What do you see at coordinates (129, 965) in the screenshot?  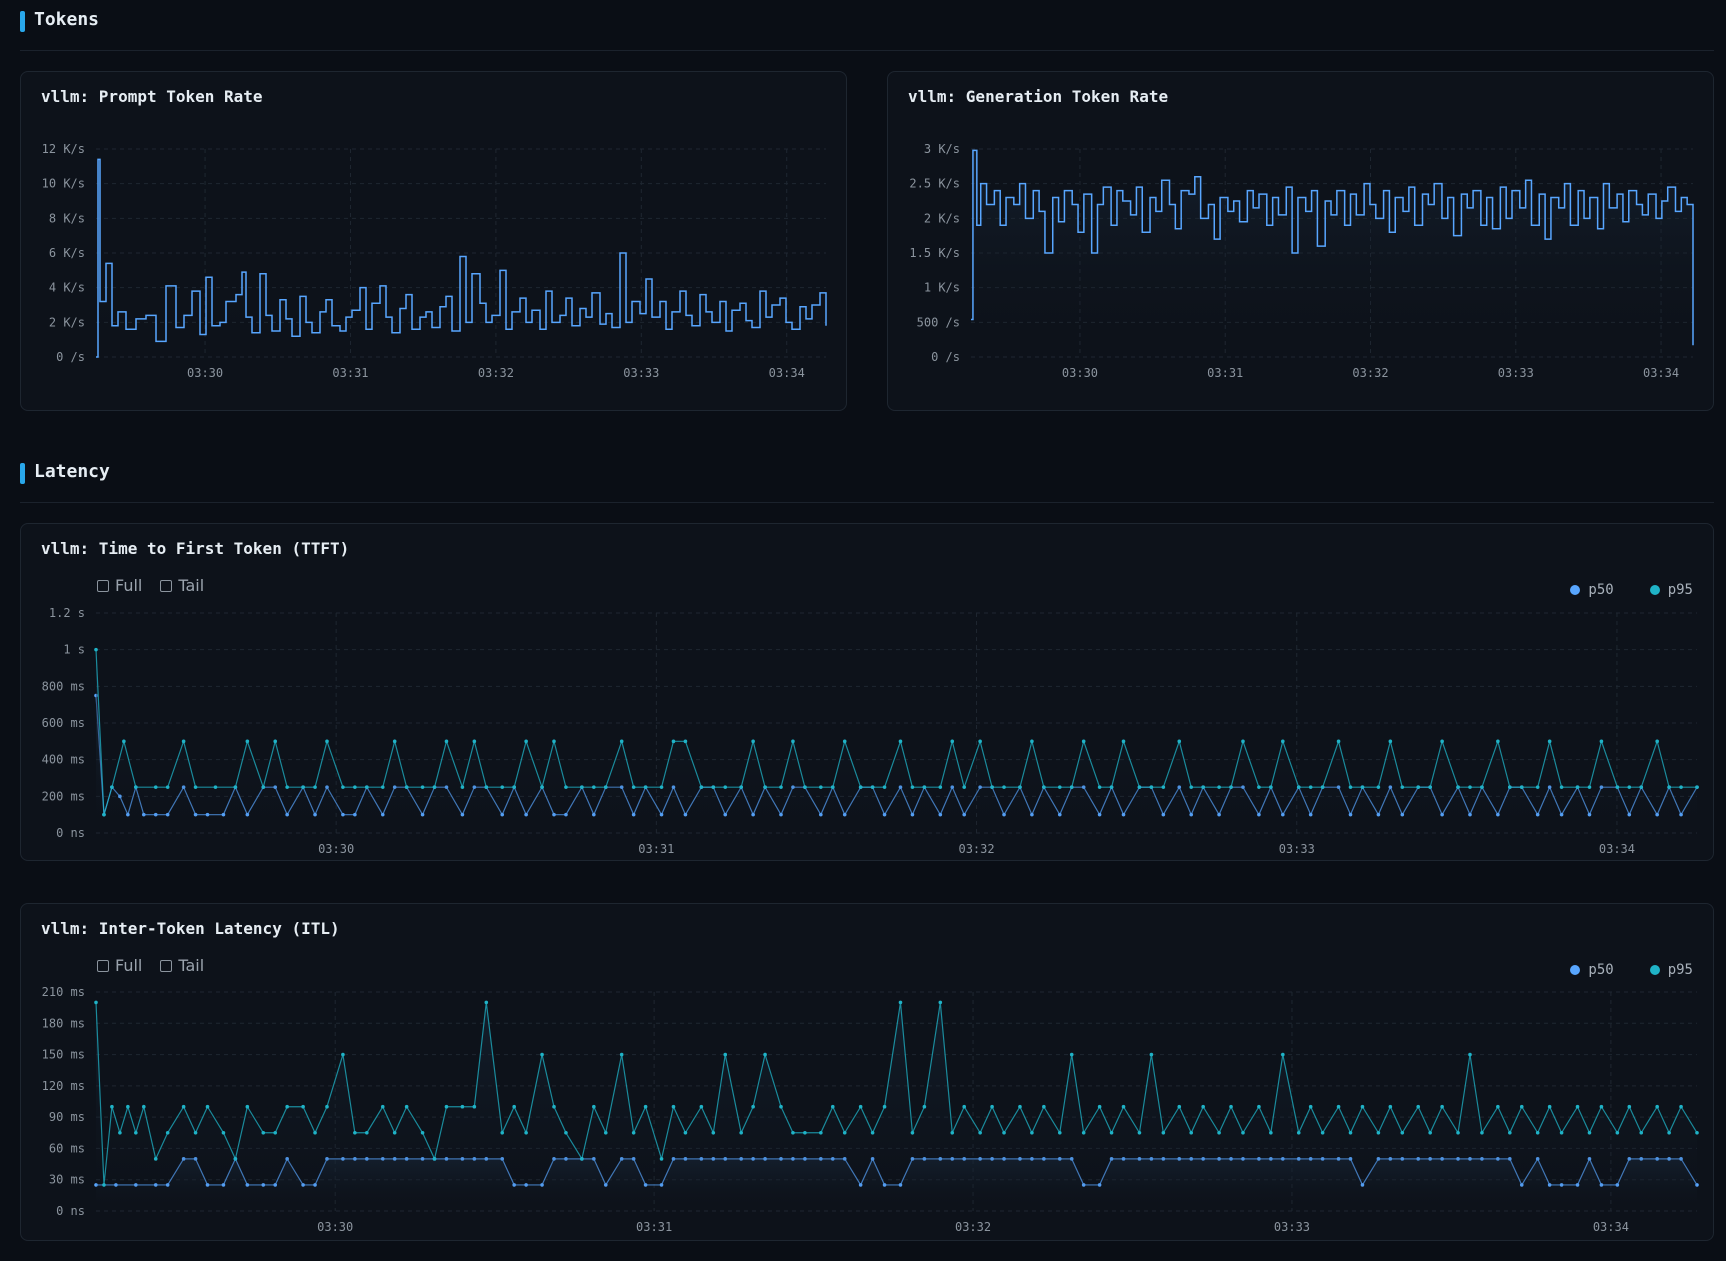 I see `toggle-full-label: Full` at bounding box center [129, 965].